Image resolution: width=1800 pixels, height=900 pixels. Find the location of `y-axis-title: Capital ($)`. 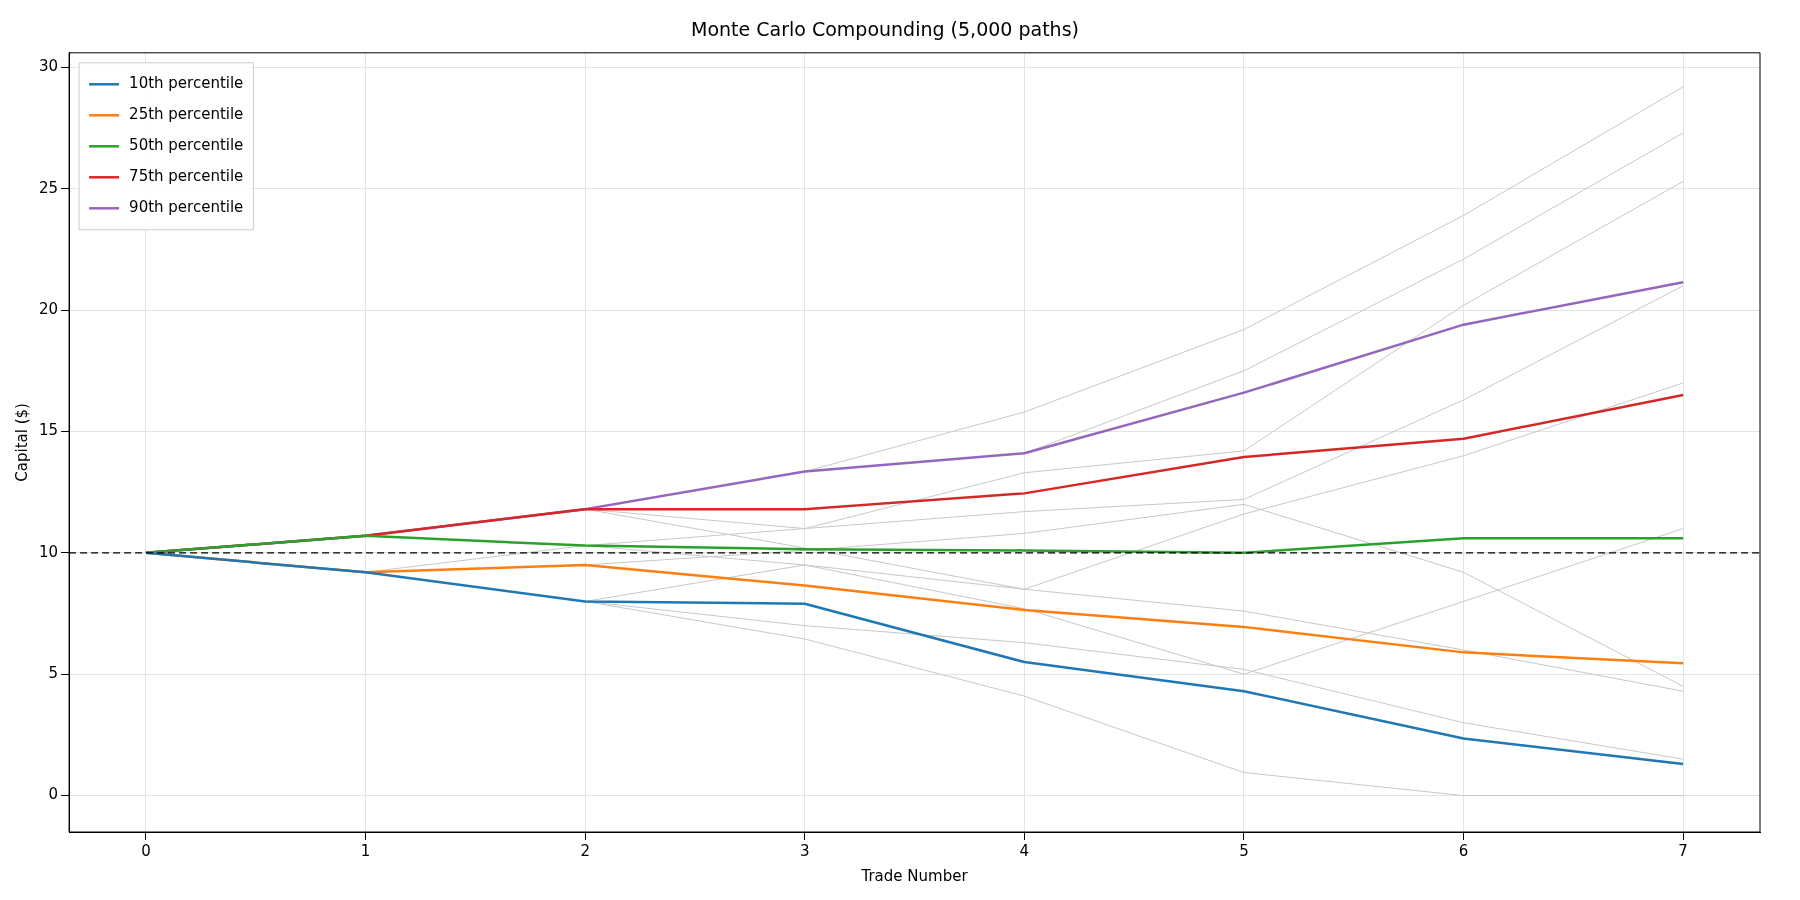

y-axis-title: Capital ($) is located at coordinates (21, 442).